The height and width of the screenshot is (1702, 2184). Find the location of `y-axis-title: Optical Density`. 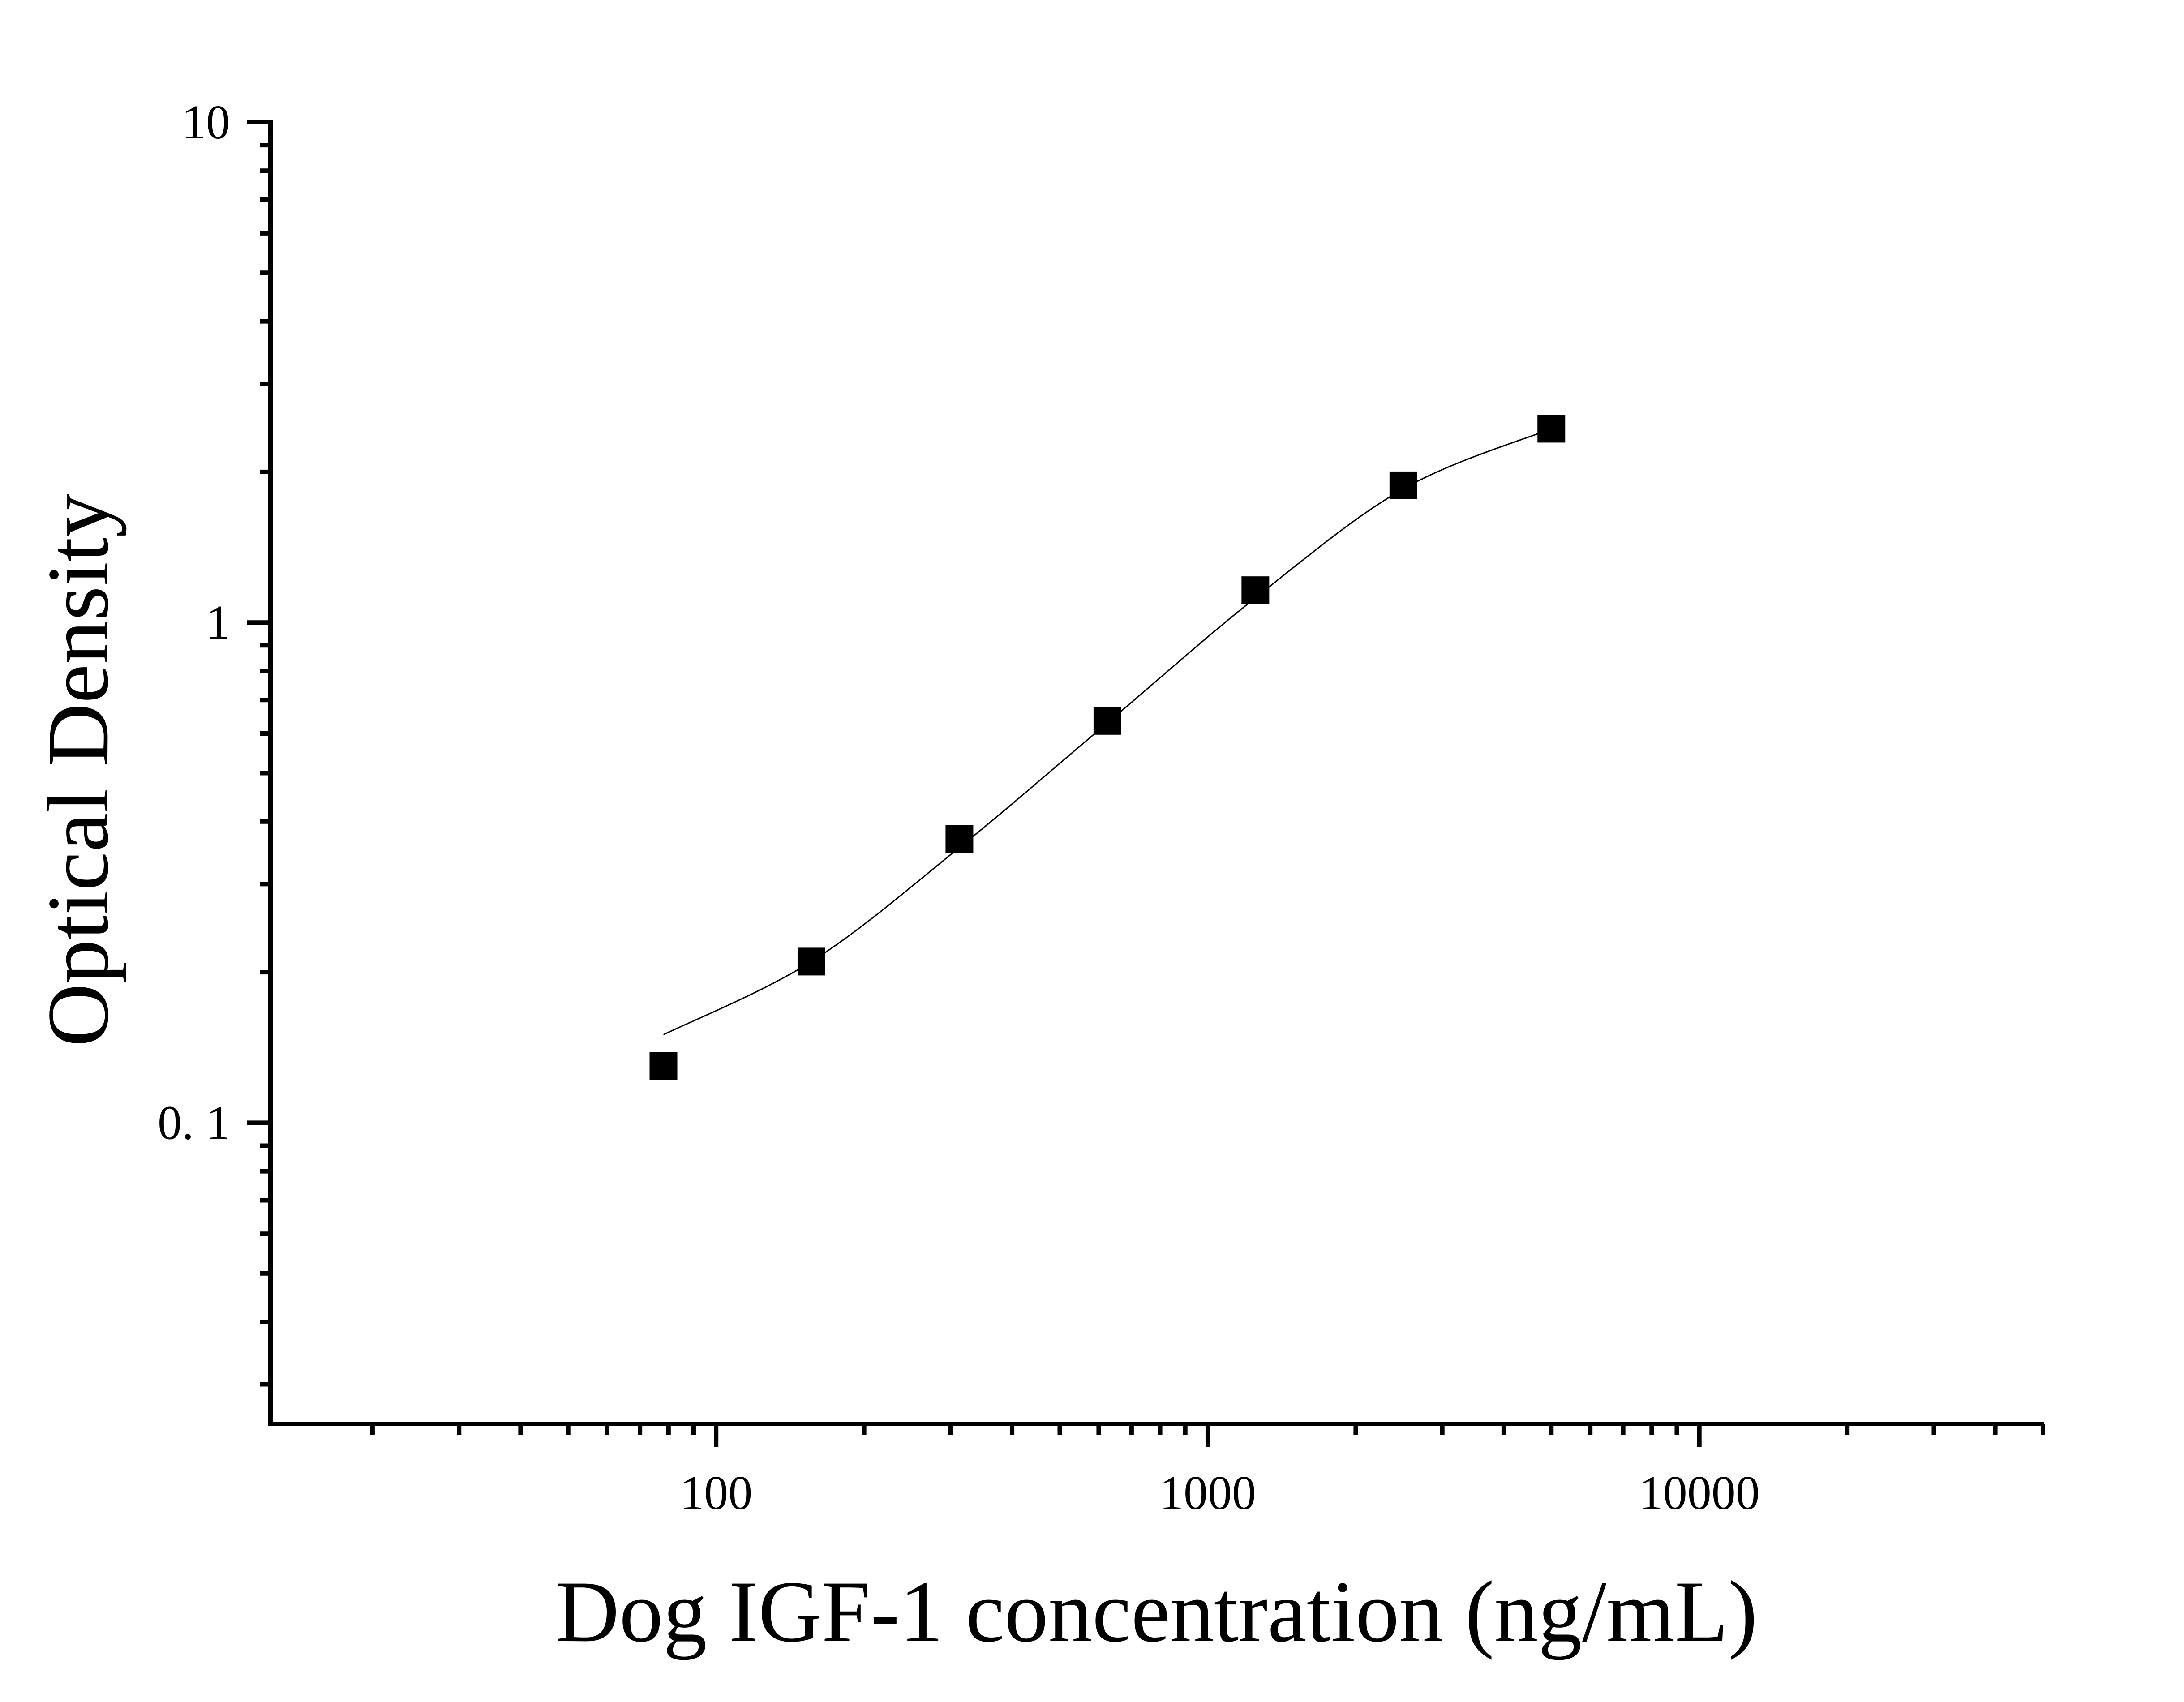

y-axis-title: Optical Density is located at coordinates (78, 770).